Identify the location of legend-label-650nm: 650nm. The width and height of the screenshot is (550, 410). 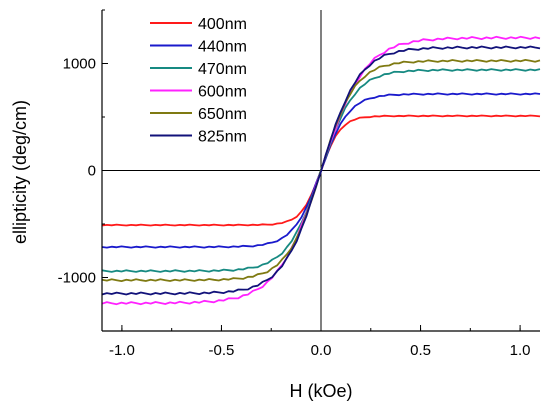
(222, 114).